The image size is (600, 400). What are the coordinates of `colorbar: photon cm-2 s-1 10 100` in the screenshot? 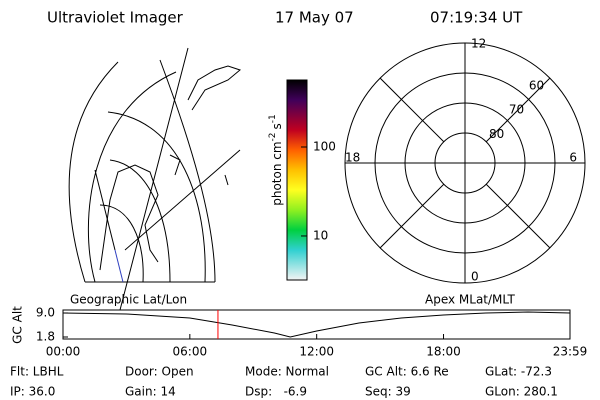 It's located at (302, 180).